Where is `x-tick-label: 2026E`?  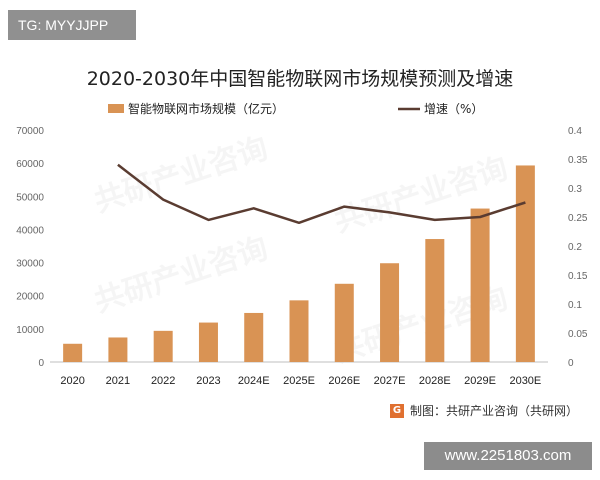
x-tick-label: 2026E is located at coordinates (344, 381).